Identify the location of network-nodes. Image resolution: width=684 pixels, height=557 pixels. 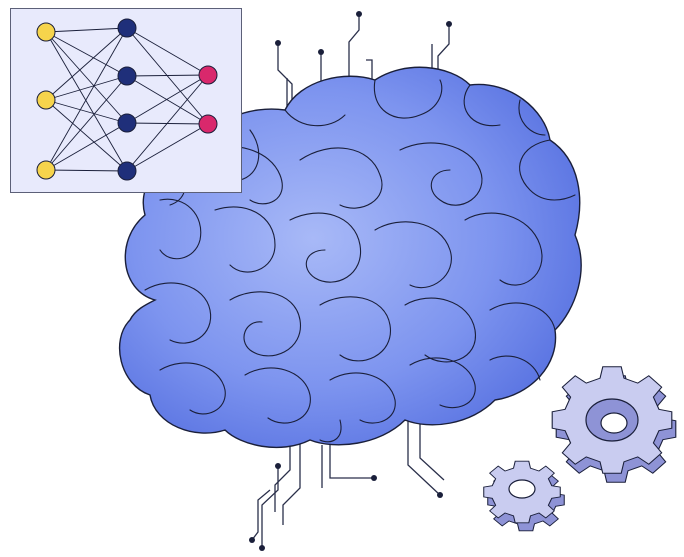
(127, 99).